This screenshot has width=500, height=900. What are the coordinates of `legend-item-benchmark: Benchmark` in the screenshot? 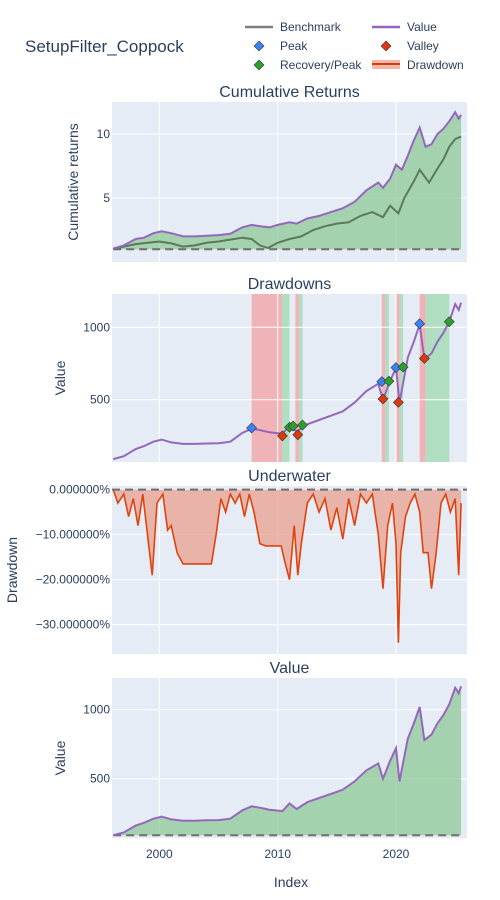 It's located at (293, 27).